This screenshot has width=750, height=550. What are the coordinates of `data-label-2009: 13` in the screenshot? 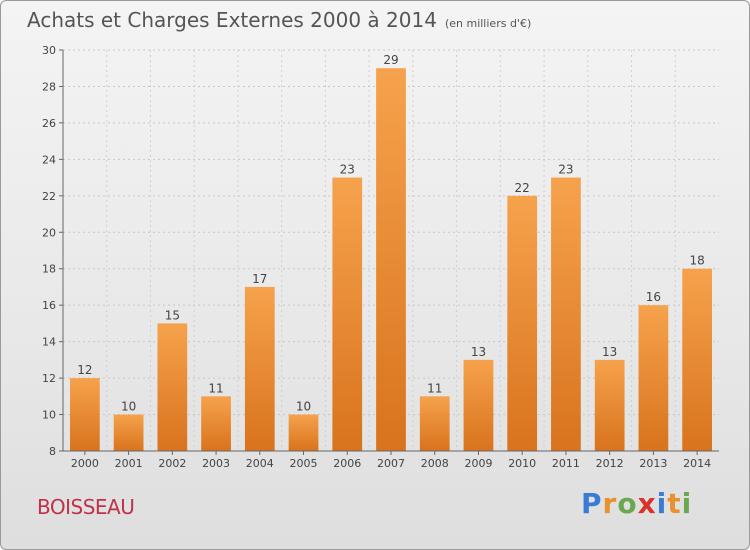 It's located at (478, 352).